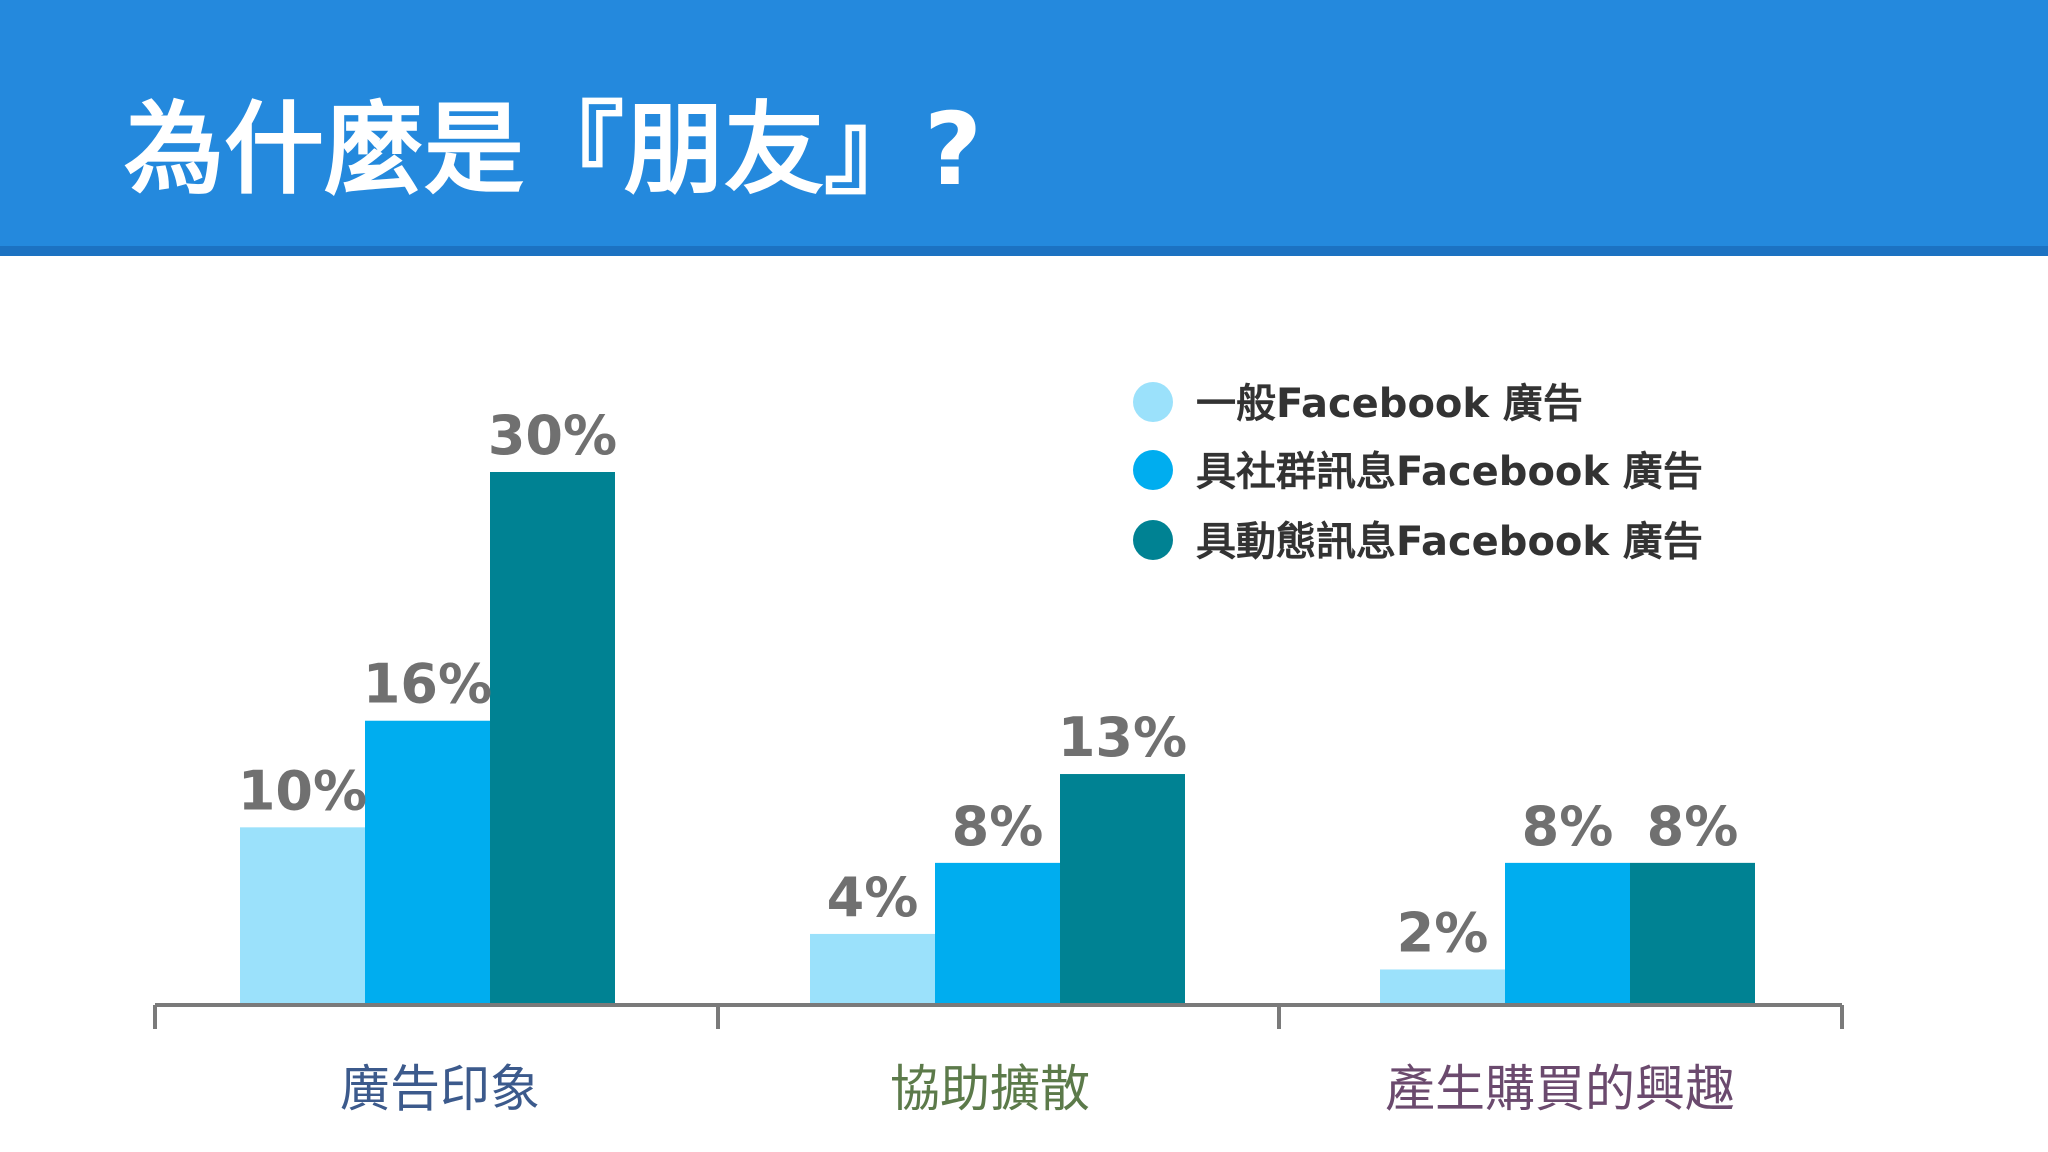 The width and height of the screenshot is (2048, 1152). Describe the element at coordinates (873, 897) in the screenshot. I see `value-label-s1-c2: 4%` at that location.